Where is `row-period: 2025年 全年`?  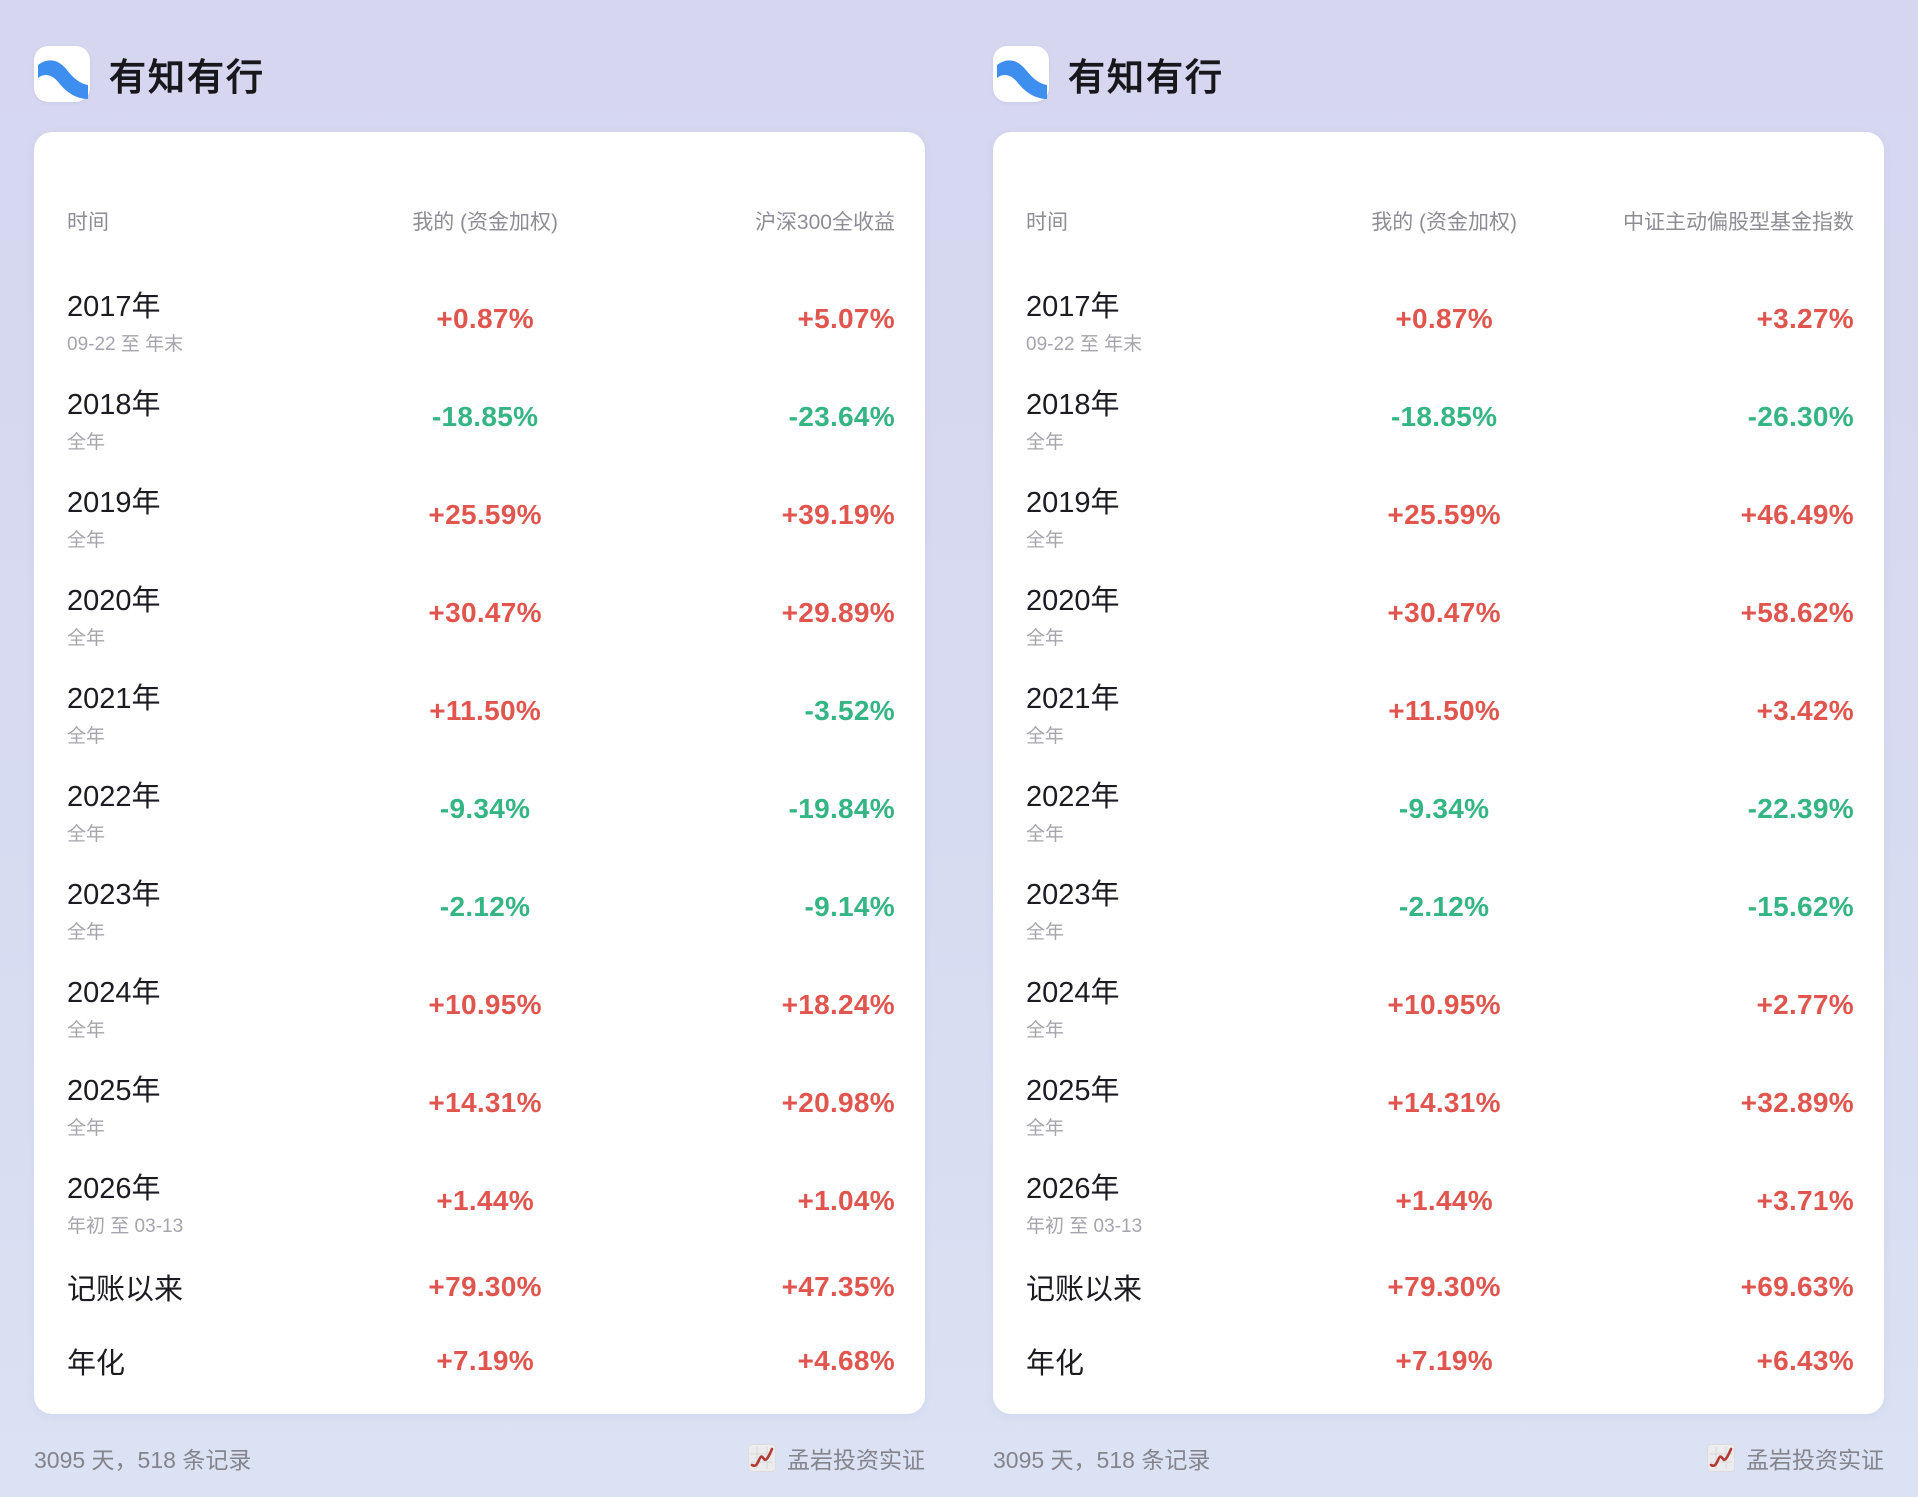
row-period: 2025年 全年 is located at coordinates (1175, 1103).